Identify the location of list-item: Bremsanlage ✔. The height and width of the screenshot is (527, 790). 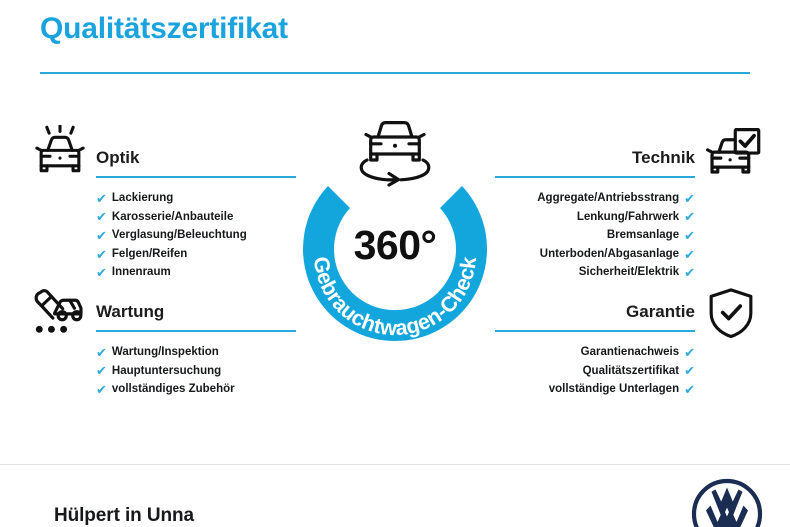
(595, 235).